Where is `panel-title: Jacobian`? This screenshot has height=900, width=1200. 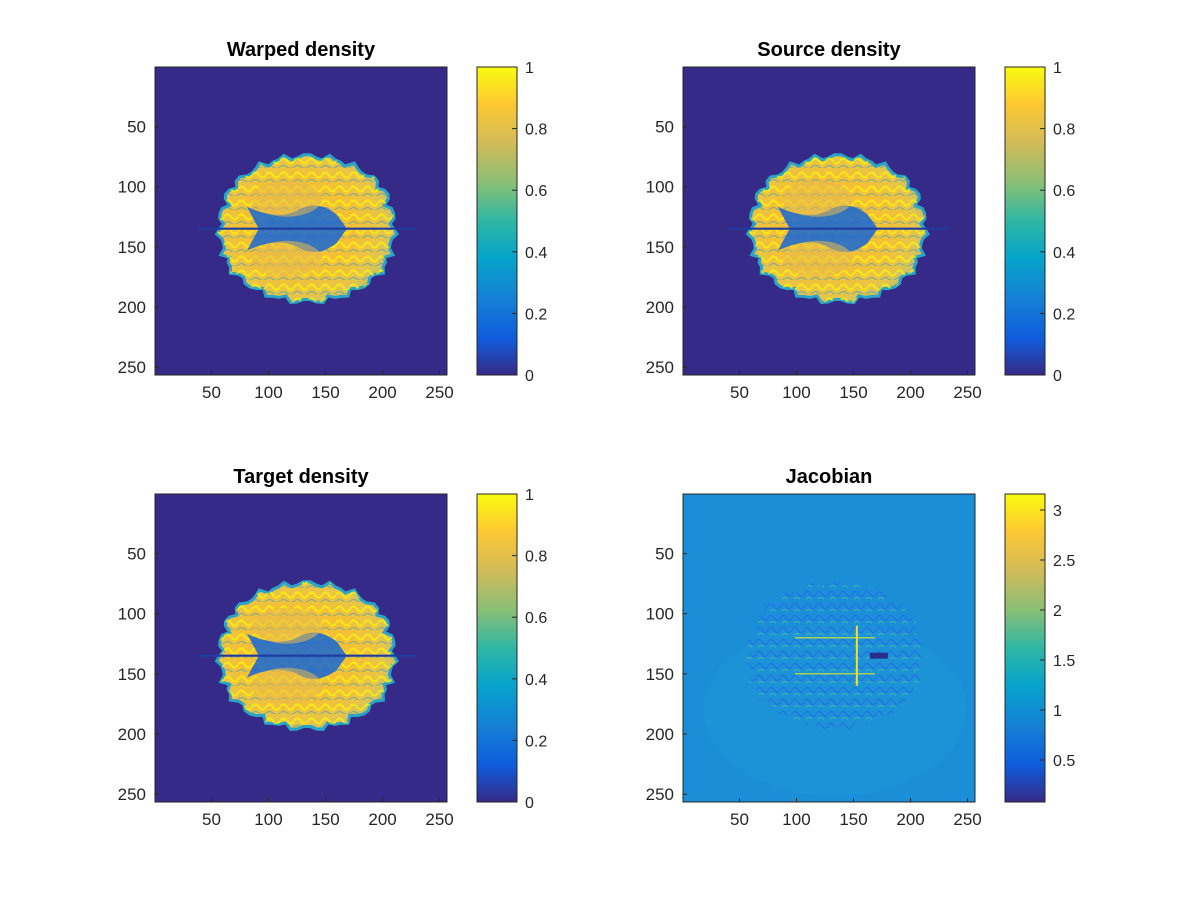
panel-title: Jacobian is located at coordinates (829, 477).